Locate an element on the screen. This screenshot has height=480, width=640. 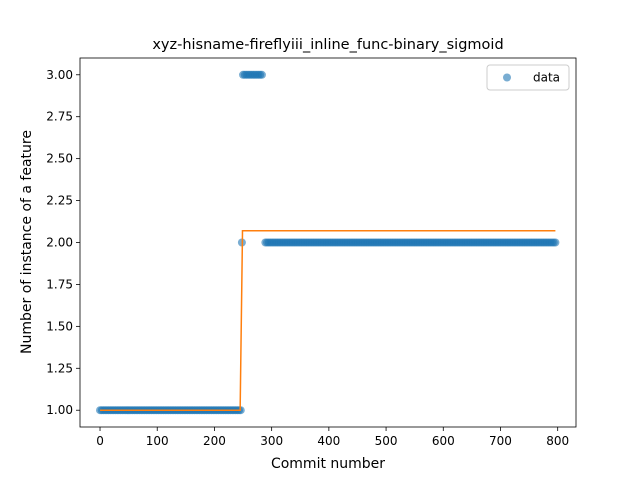
legend-label: data is located at coordinates (546, 78).